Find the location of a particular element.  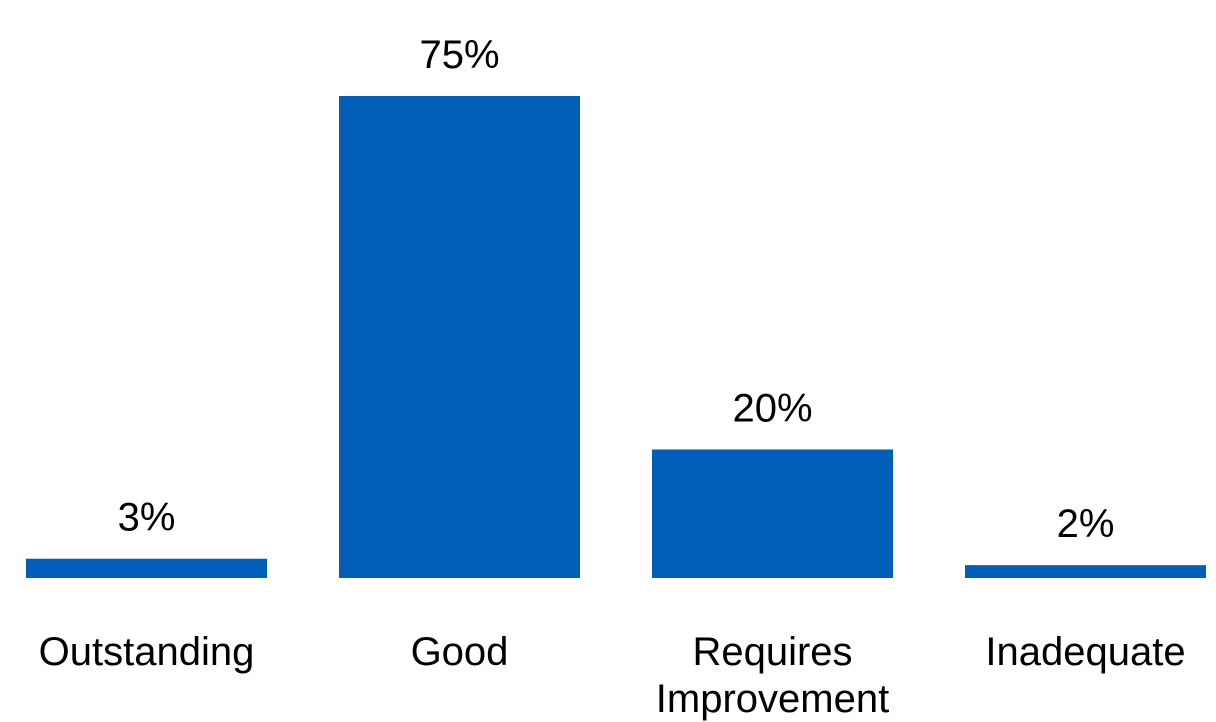

category-label: Inadequate is located at coordinates (1085, 652).